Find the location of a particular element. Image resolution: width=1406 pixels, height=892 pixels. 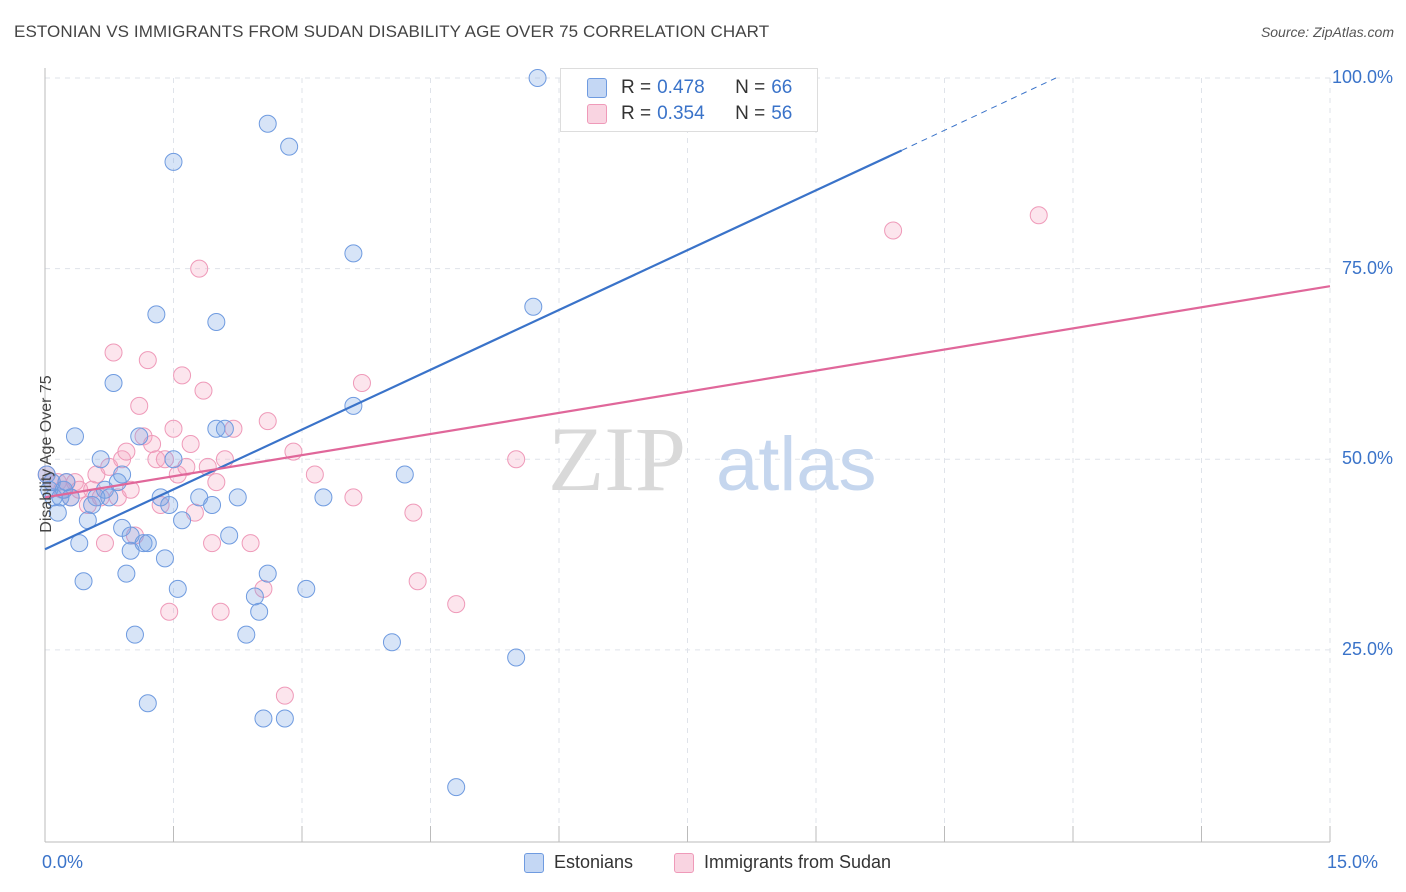

y-tick-label: 25.0% is located at coordinates (1367, 648).